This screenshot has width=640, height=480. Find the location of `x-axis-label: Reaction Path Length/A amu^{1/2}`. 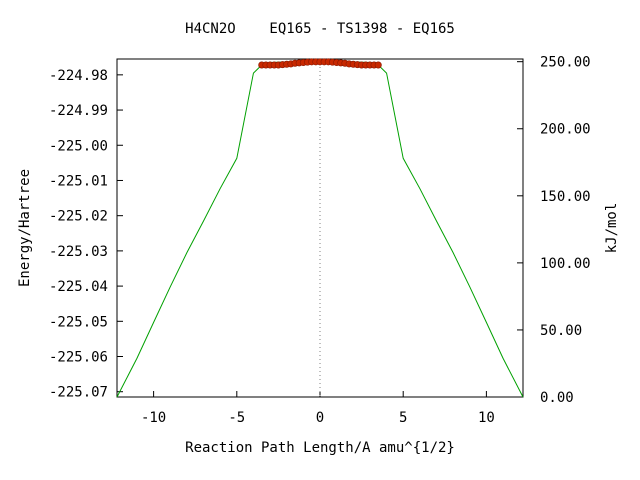

x-axis-label: Reaction Path Length/A amu^{1/2} is located at coordinates (320, 448).